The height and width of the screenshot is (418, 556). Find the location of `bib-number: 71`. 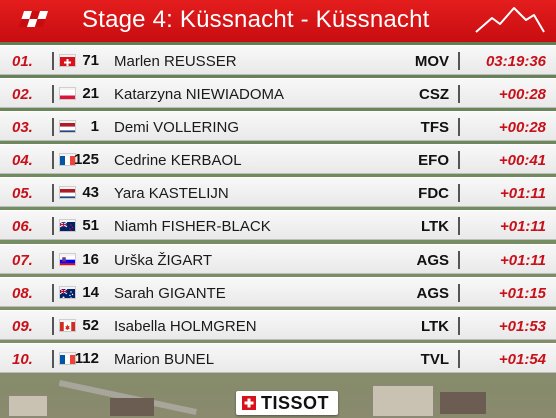

bib-number: 71 is located at coordinates (90, 60).